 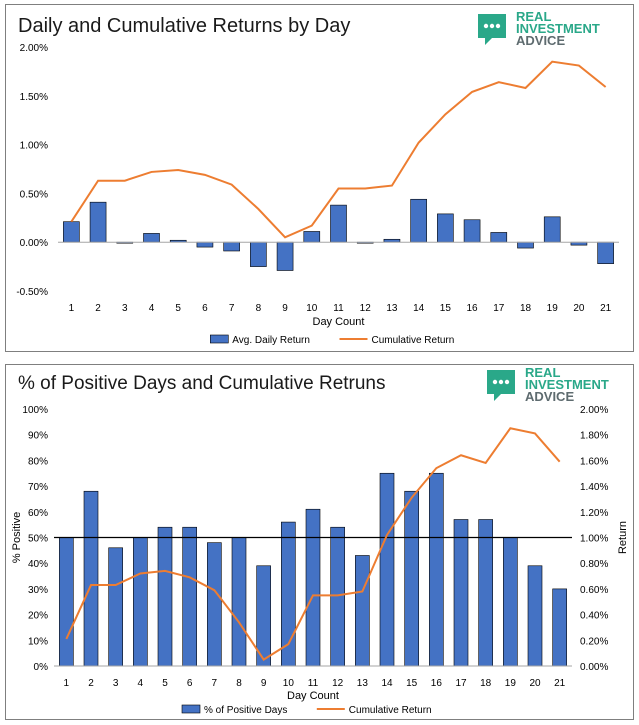 I want to click on y-tick-label: 0.50%, so click(x=34, y=194).